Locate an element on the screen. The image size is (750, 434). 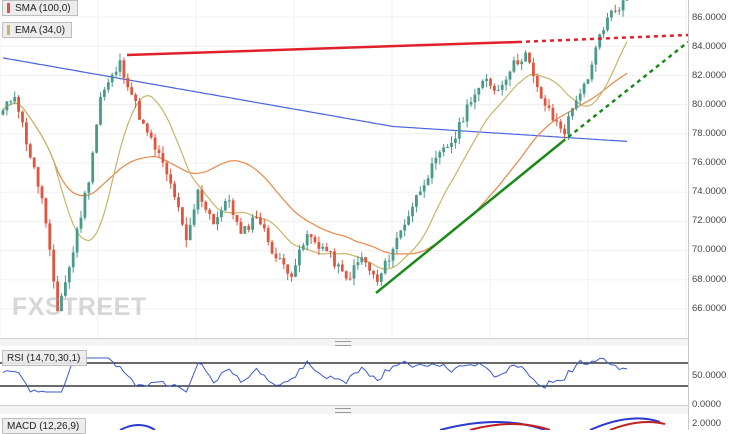
resistance-trendline is located at coordinates (322, 48).